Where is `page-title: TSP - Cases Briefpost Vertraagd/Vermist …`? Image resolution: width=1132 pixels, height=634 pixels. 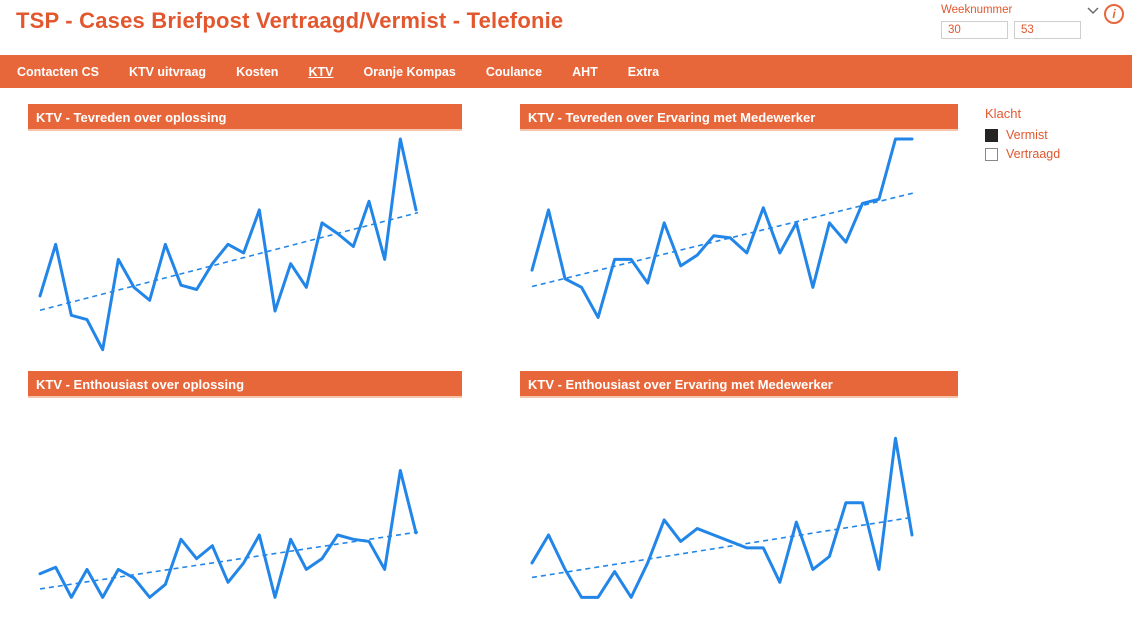 page-title: TSP - Cases Briefpost Vertraagd/Vermist … is located at coordinates (290, 20).